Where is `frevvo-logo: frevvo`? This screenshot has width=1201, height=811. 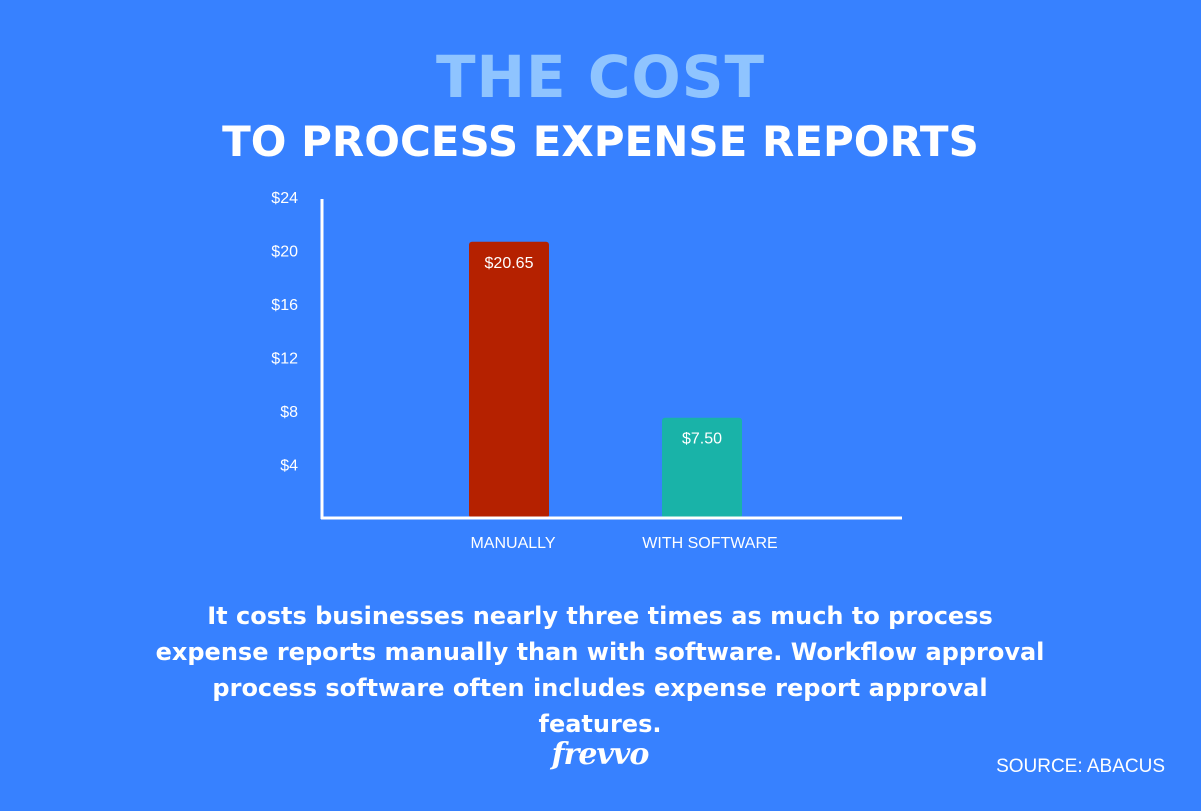
frevvo-logo: frevvo is located at coordinates (600, 754).